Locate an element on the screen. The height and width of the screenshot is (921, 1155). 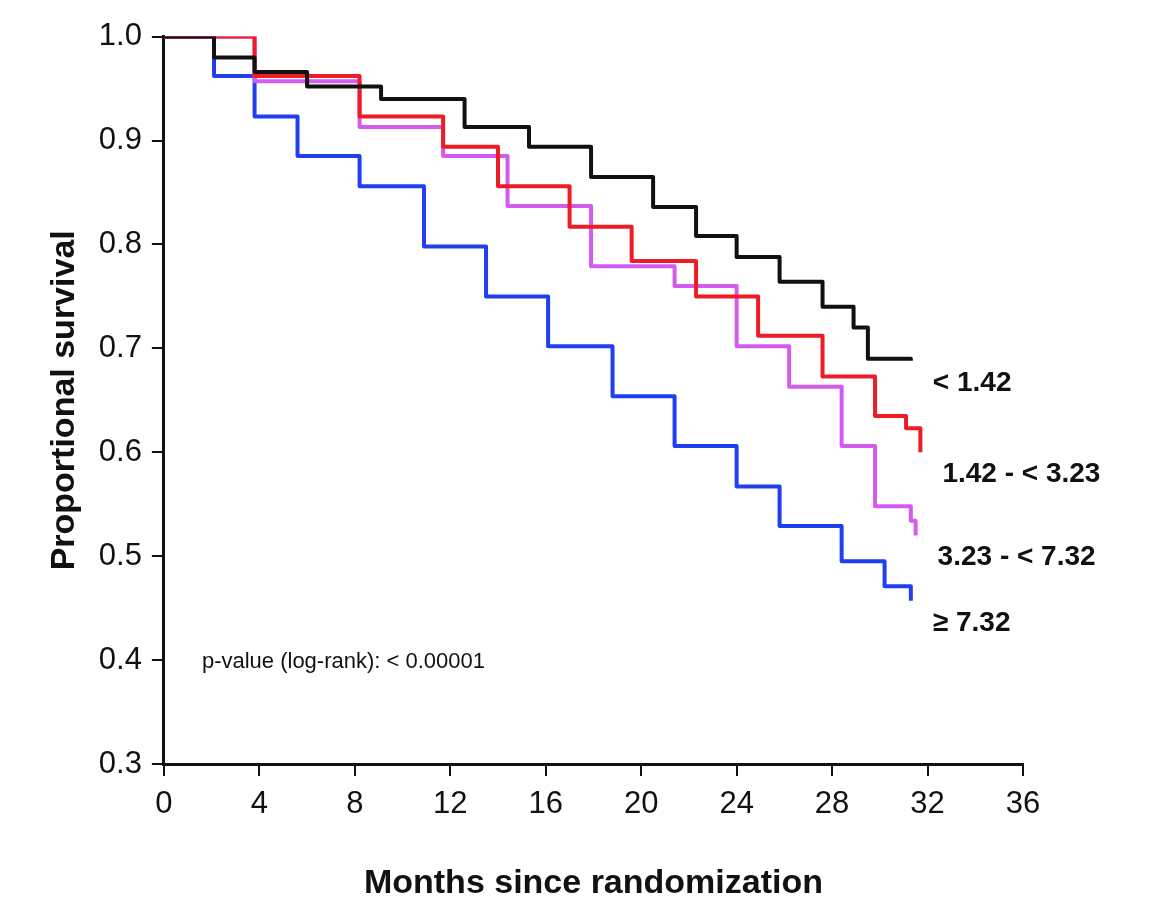
y-tick-label: 0.6 is located at coordinates (120, 450).